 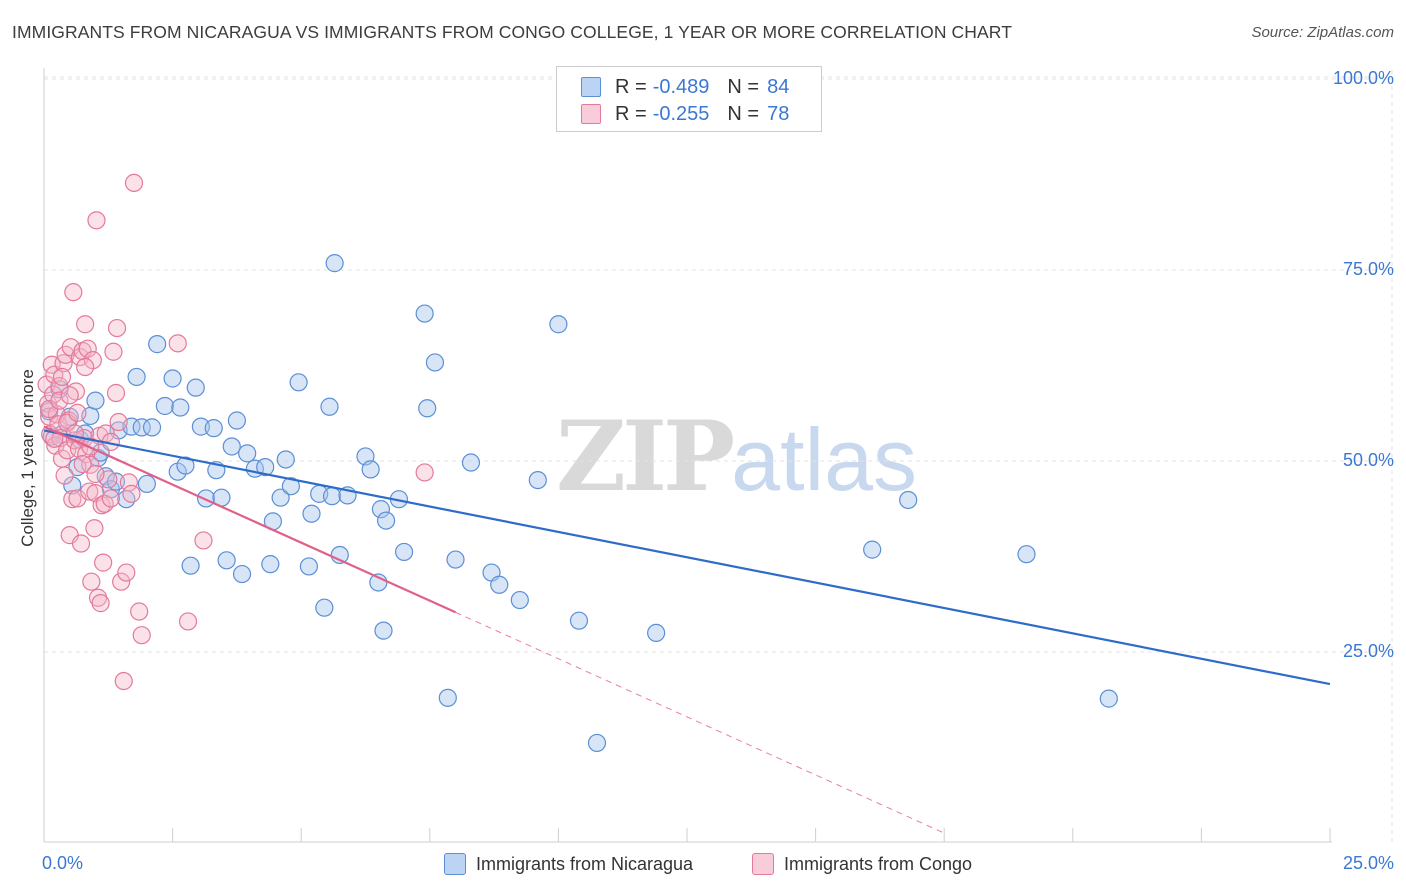 What do you see at coordinates (685, 87) in the screenshot?
I see `legend-row-nicaragua: R = -0.489 N = 84` at bounding box center [685, 87].